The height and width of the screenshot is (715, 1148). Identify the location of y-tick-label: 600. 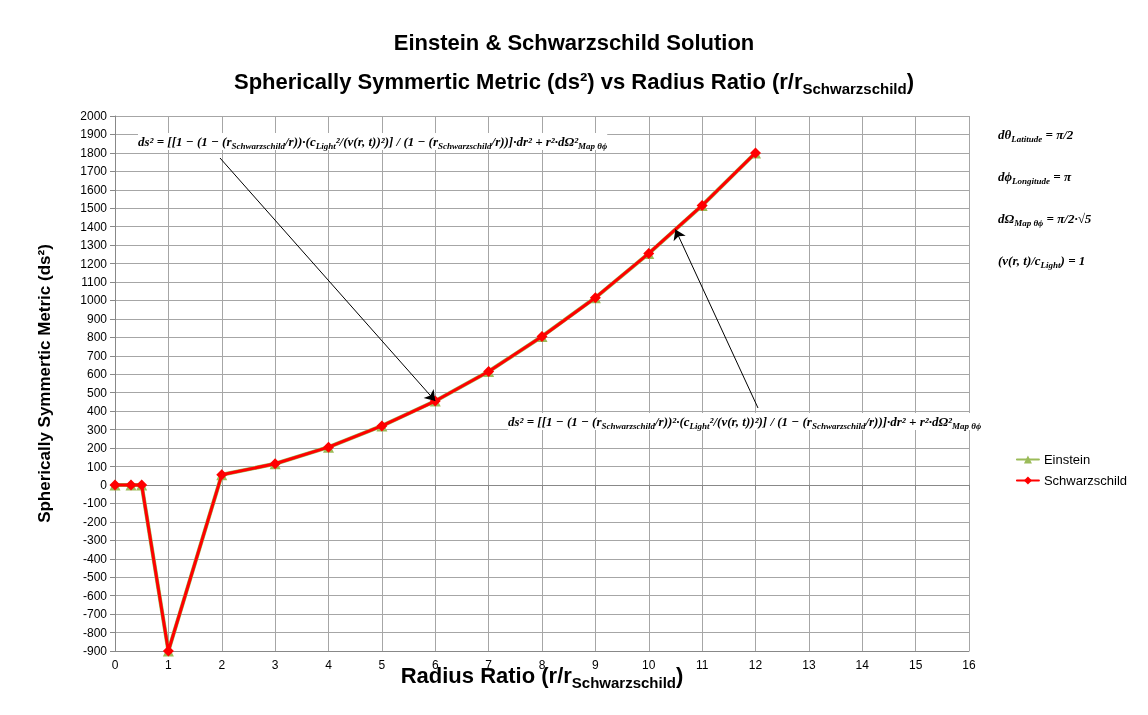
(97, 374).